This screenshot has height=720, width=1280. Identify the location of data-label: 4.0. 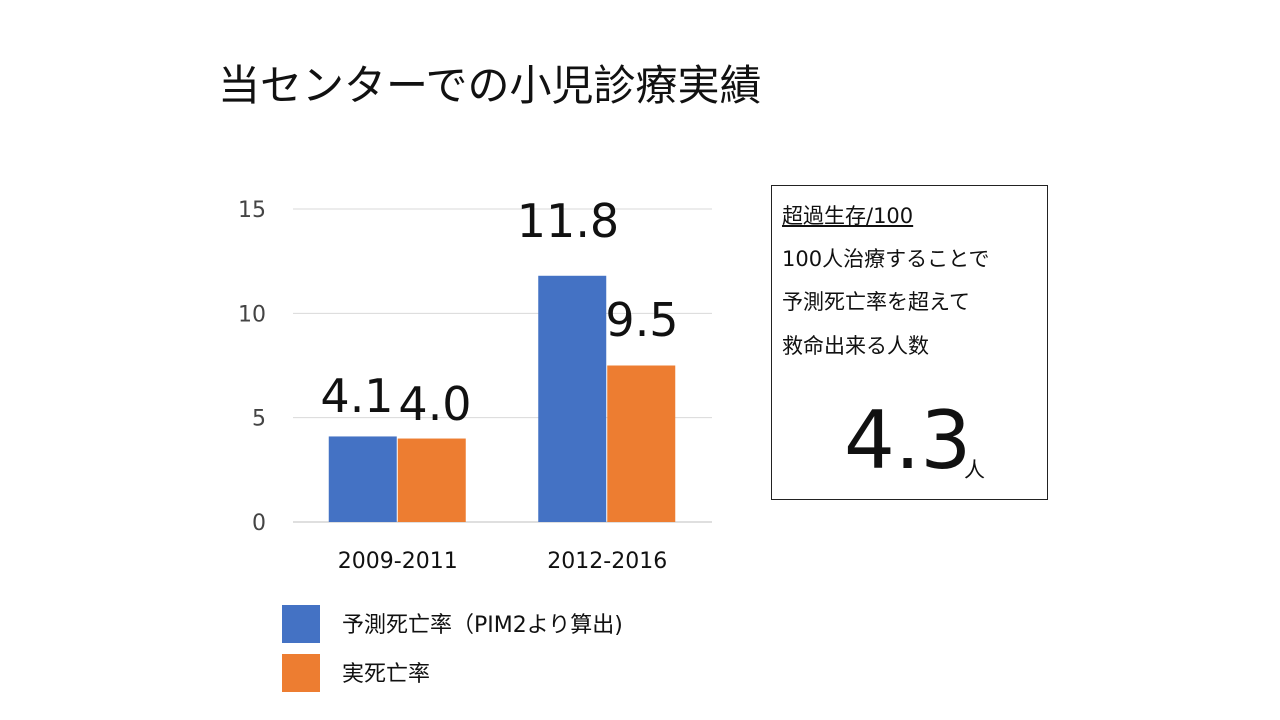
(434, 404).